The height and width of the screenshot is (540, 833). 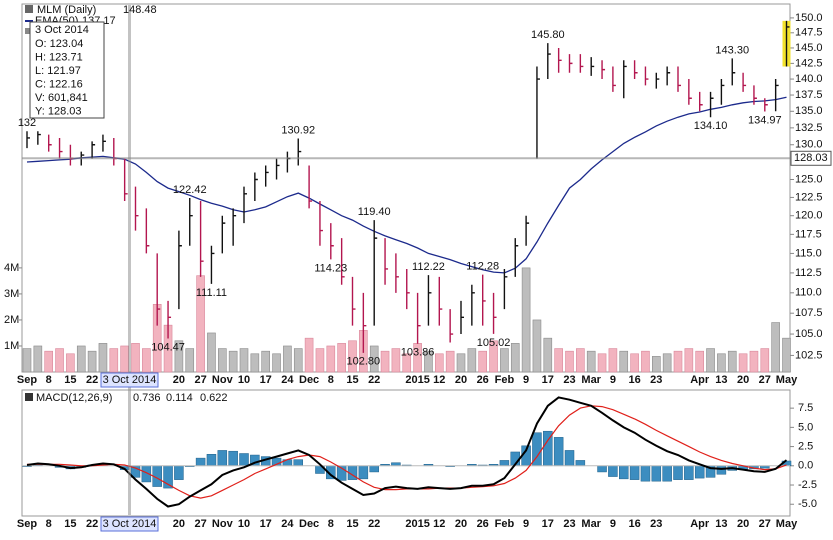 I want to click on x-tick-label: 27, so click(x=765, y=524).